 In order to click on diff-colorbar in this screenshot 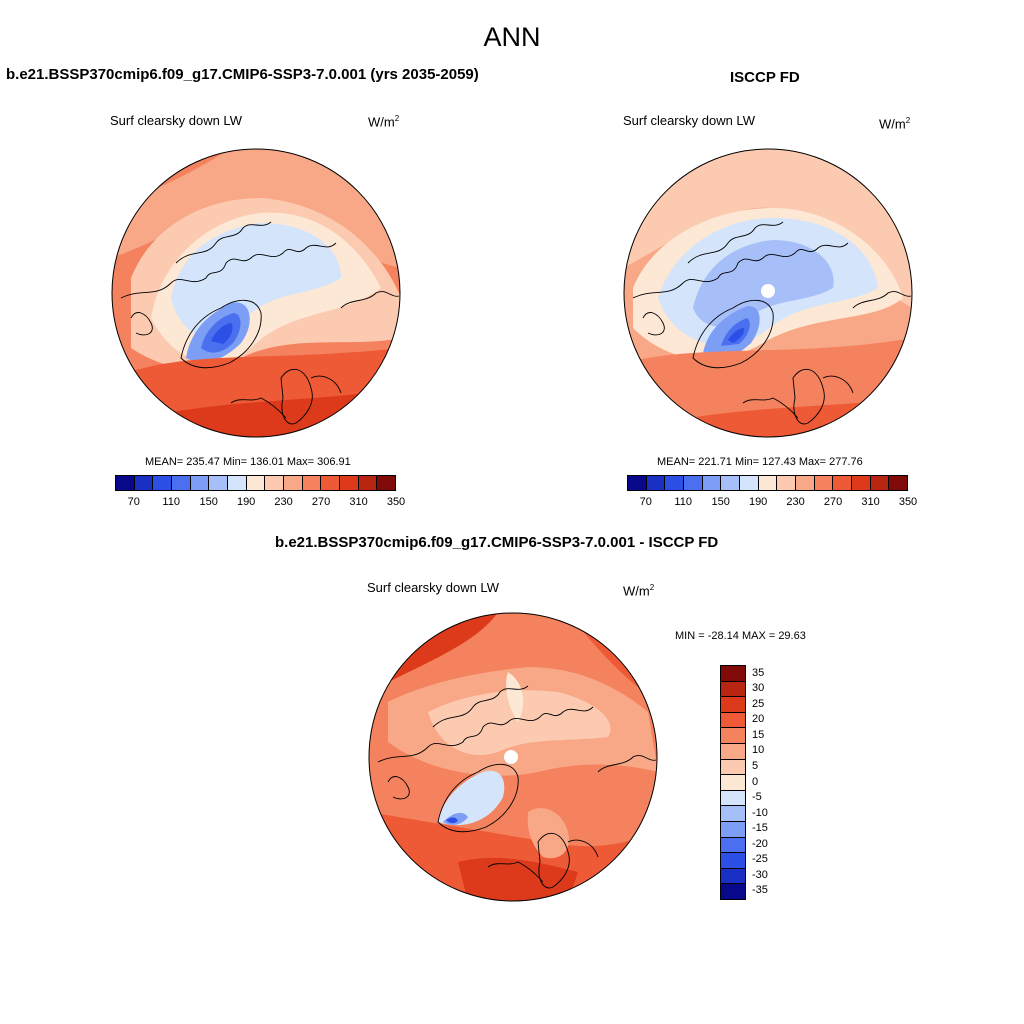, I will do `click(733, 782)`.